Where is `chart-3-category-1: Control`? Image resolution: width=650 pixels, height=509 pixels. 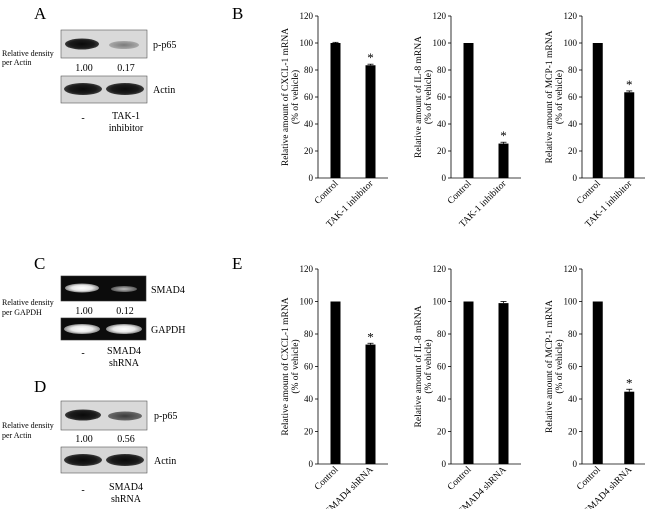 chart-3-category-1: Control is located at coordinates (589, 193).